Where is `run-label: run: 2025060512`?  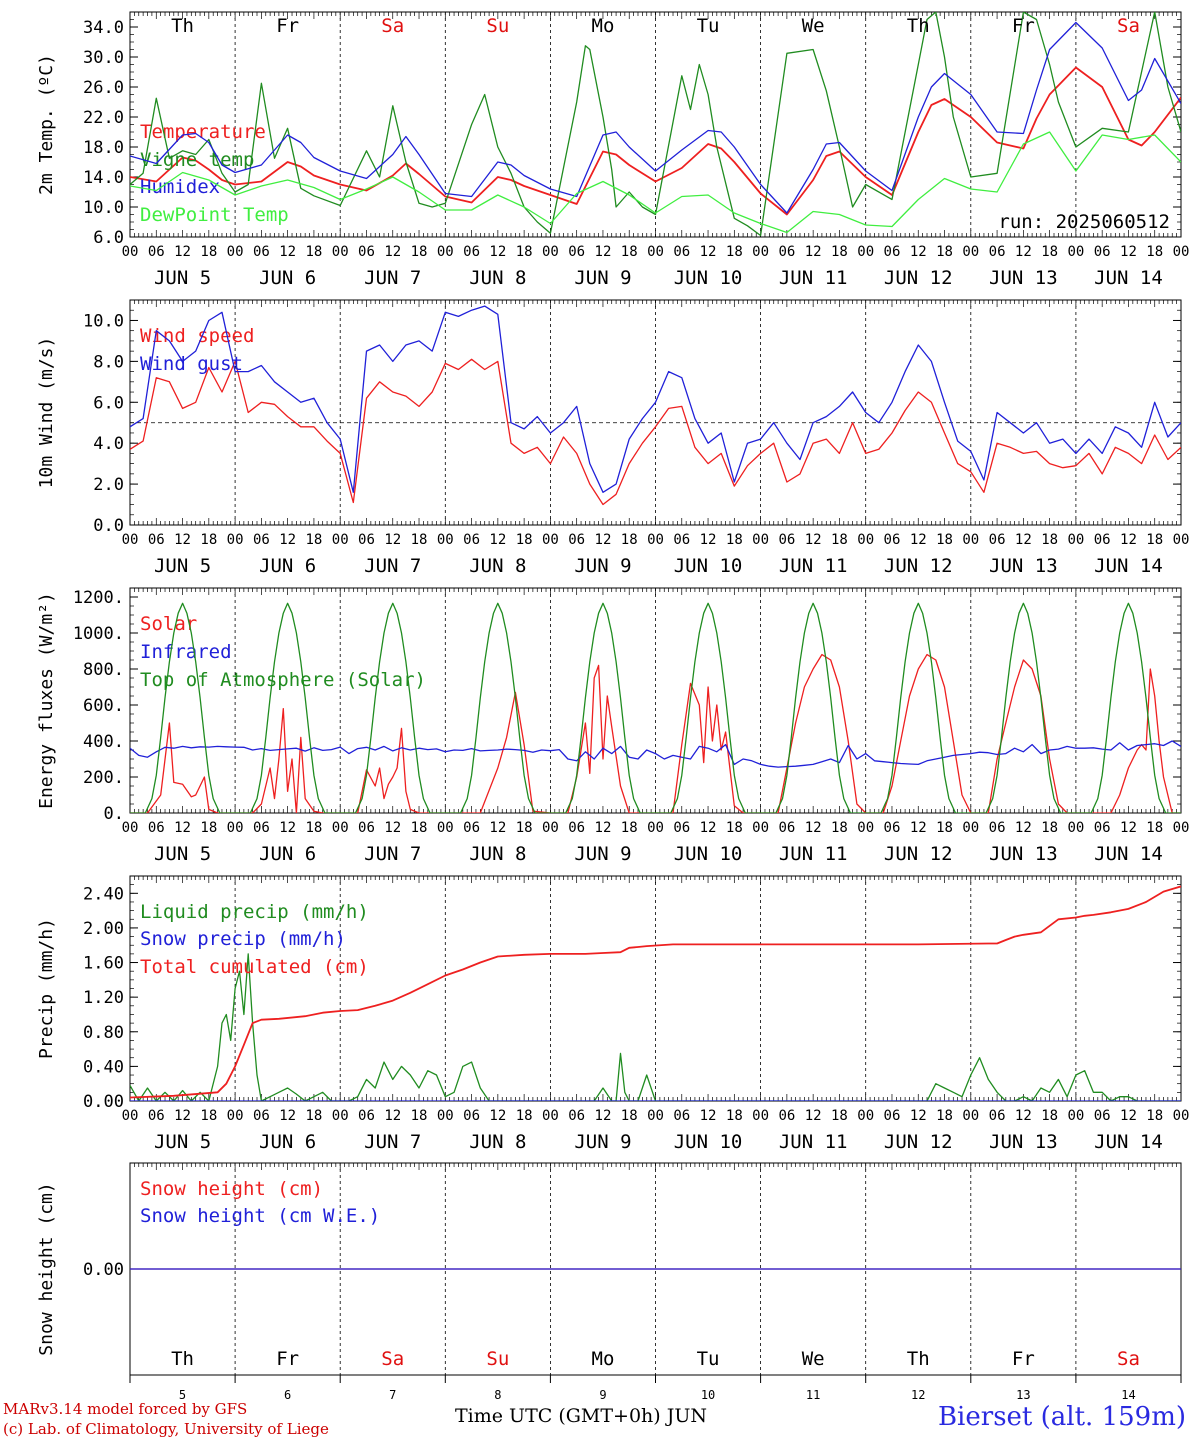 run-label: run: 2025060512 is located at coordinates (1084, 222).